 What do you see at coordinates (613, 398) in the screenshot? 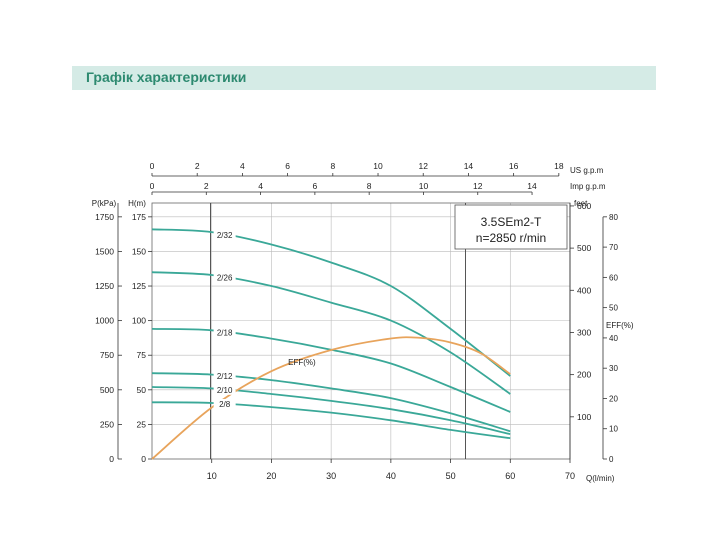
I see `eff-tick-label: 20` at bounding box center [613, 398].